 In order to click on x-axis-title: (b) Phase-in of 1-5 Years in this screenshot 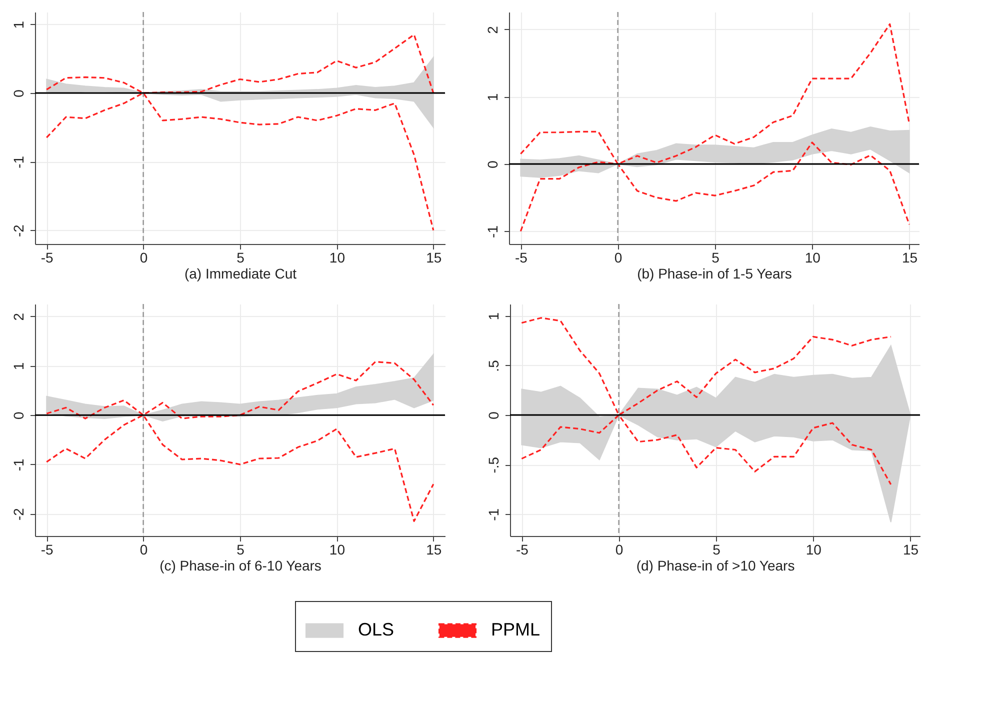, I will do `click(714, 274)`.